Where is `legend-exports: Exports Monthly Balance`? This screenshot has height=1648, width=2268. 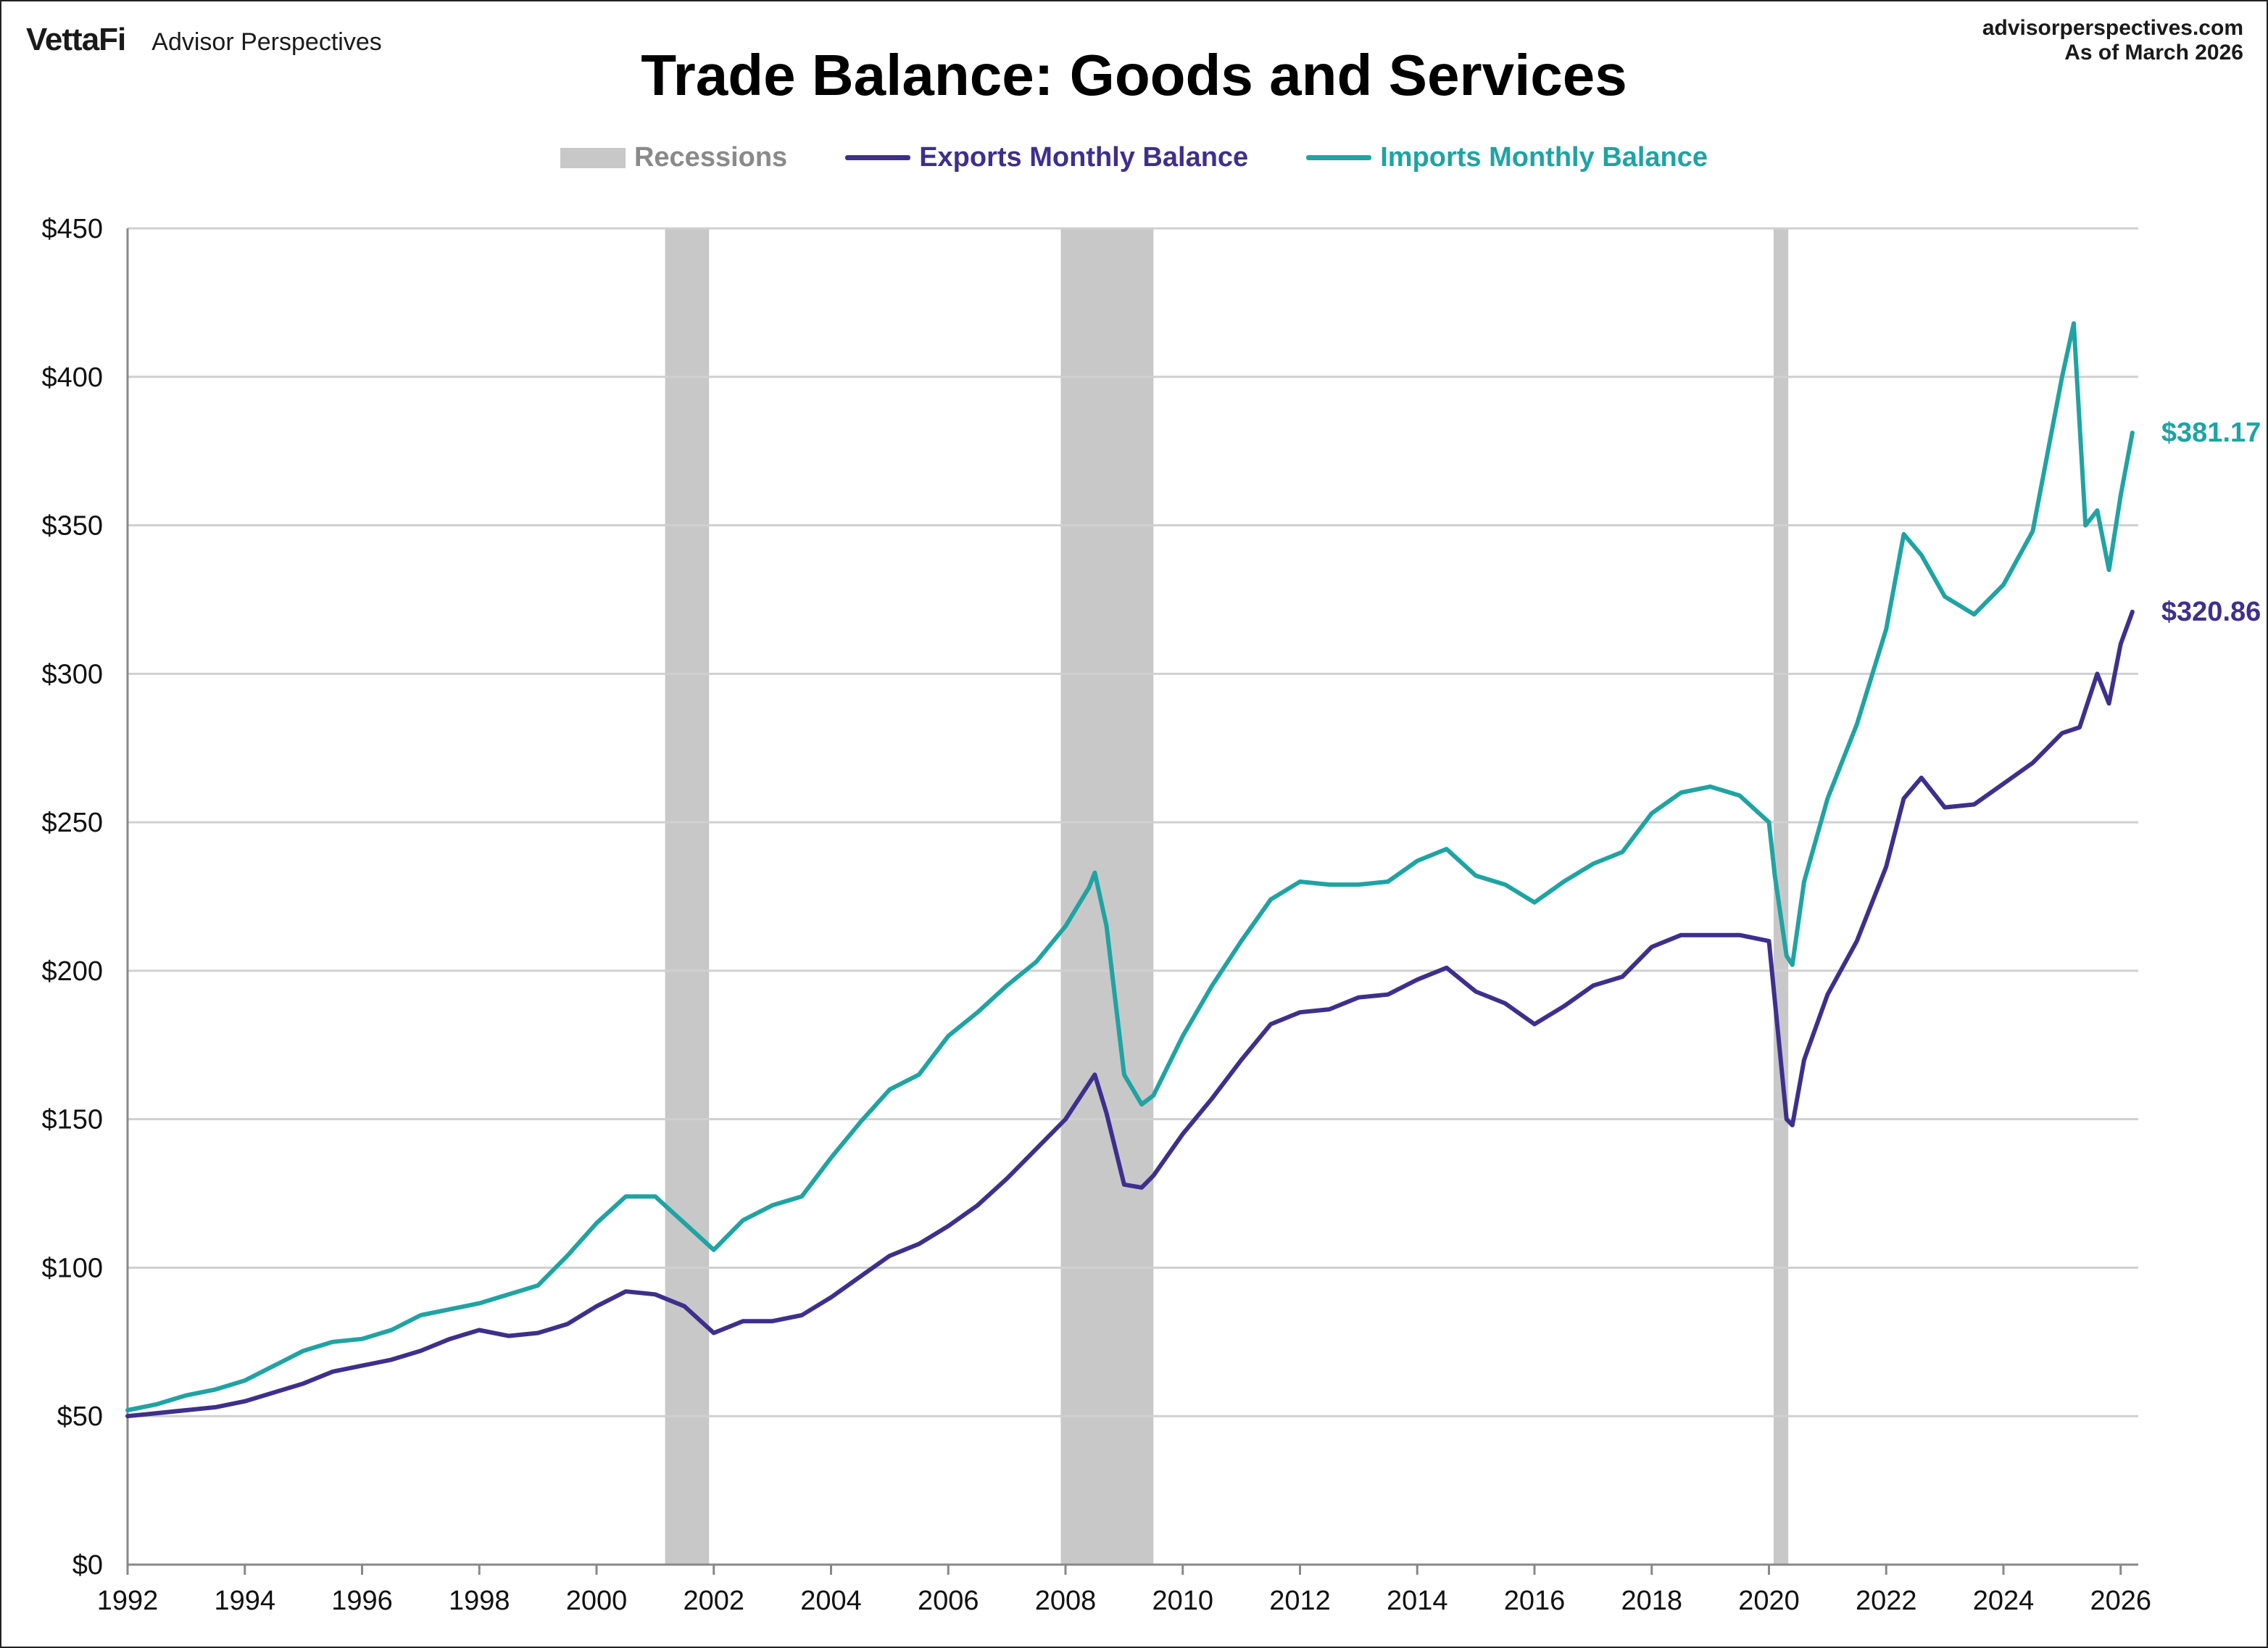
legend-exports: Exports Monthly Balance is located at coordinates (1046, 157).